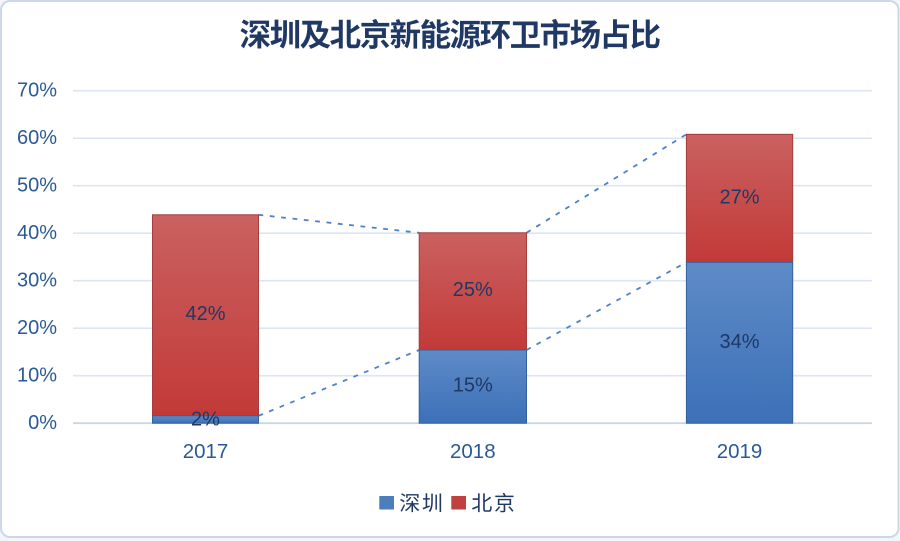  Describe the element at coordinates (473, 290) in the screenshot. I see `svg-text: 25%` at that location.